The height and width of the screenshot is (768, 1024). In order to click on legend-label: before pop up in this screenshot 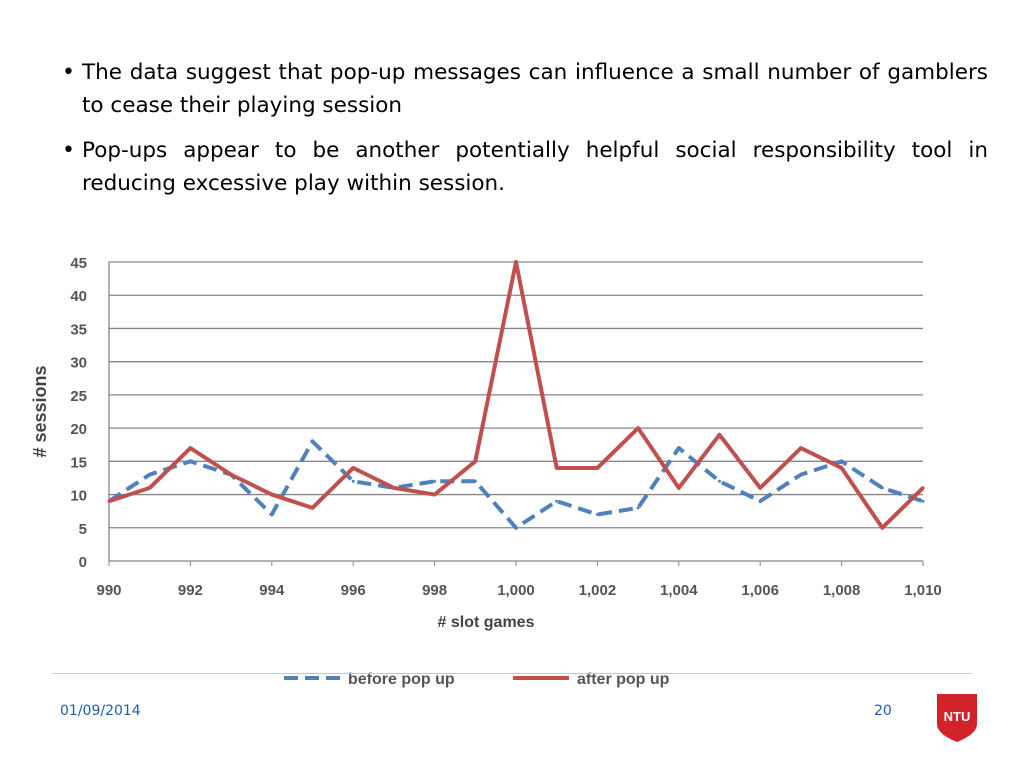, I will do `click(401, 679)`.